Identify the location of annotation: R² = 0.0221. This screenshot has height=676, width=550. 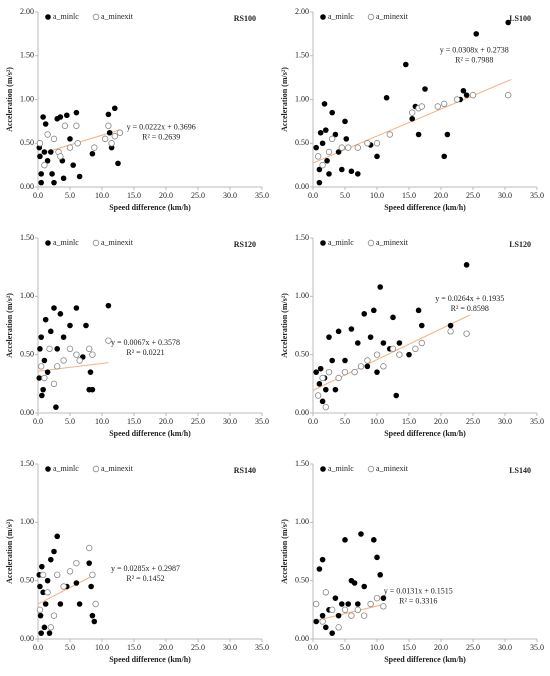
(145, 352).